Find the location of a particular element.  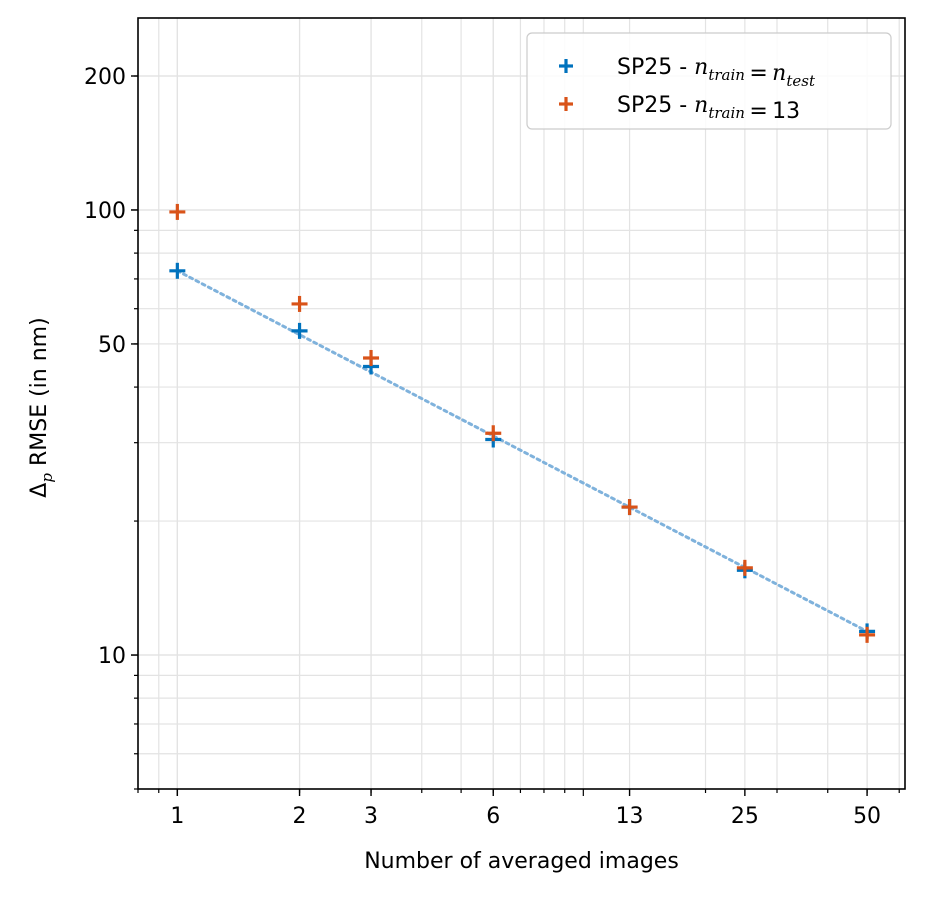

legend-box is located at coordinates (709, 81).